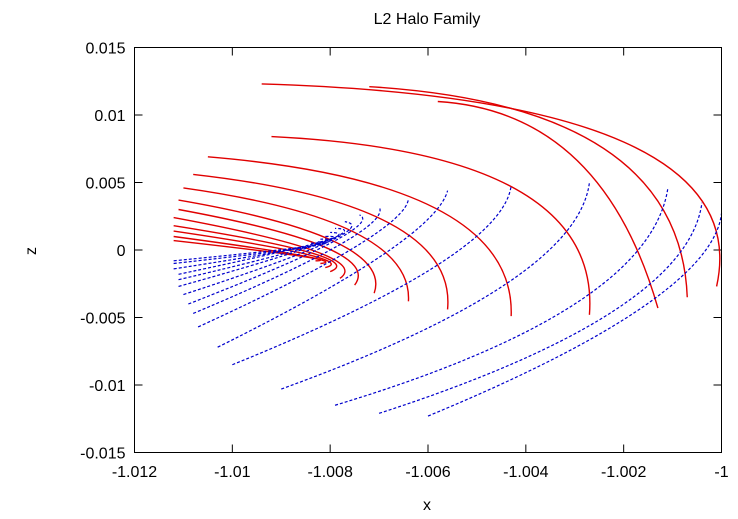 The image size is (738, 519). I want to click on chart-title: L2 Halo Family, so click(427, 19).